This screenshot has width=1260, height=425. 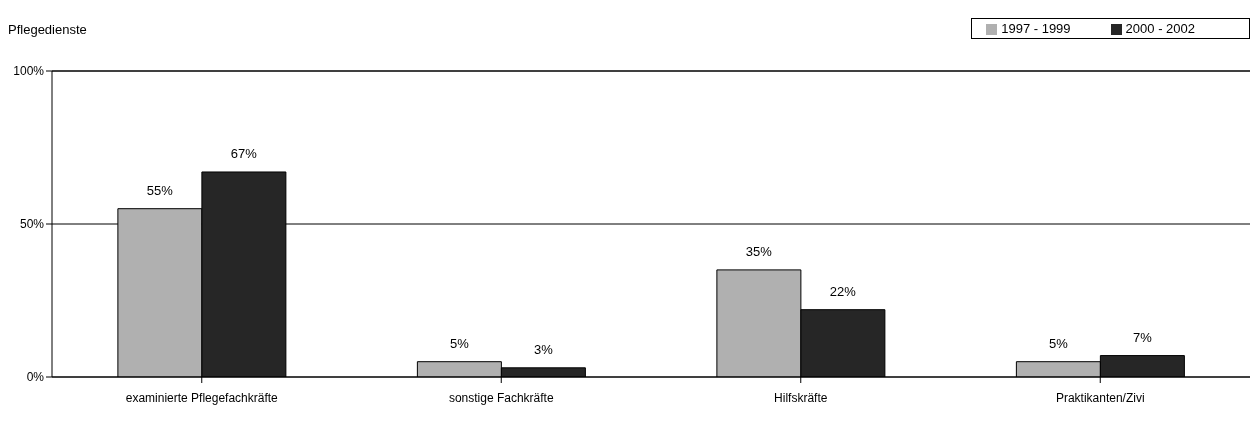 What do you see at coordinates (759, 251) in the screenshot?
I see `data-label: 35%` at bounding box center [759, 251].